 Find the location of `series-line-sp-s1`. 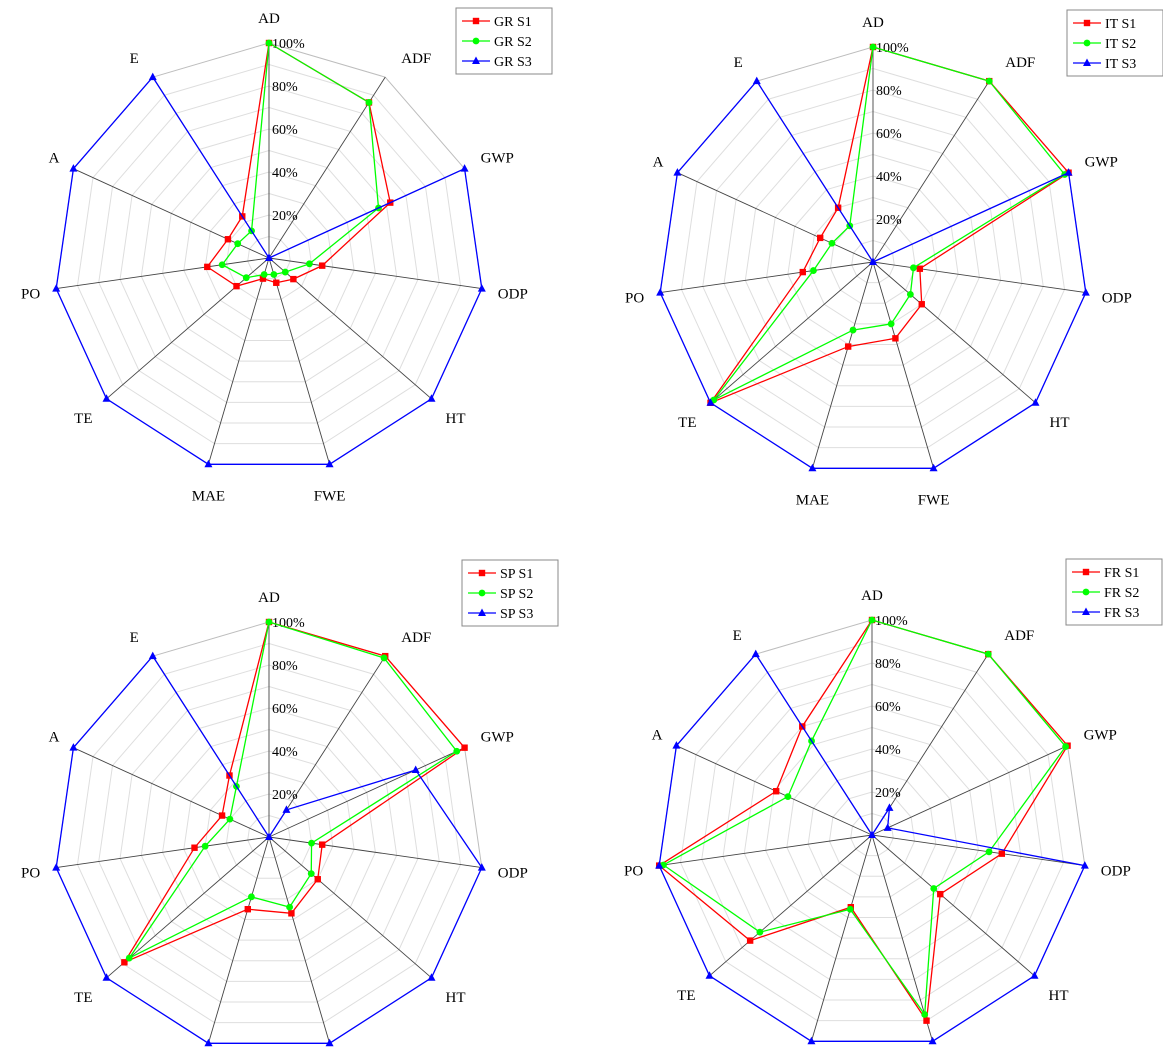

series-line-sp-s1 is located at coordinates (294, 792).